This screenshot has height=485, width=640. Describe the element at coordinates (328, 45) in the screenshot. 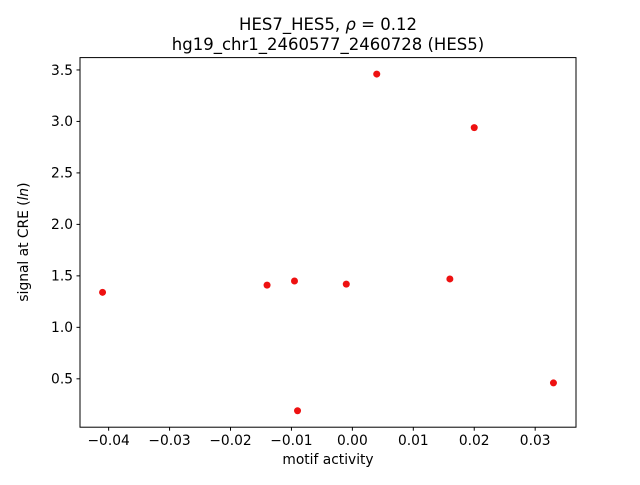

I see `chart-title-line2: hg19_chr1_2460577_2460728 (HES5)` at that location.